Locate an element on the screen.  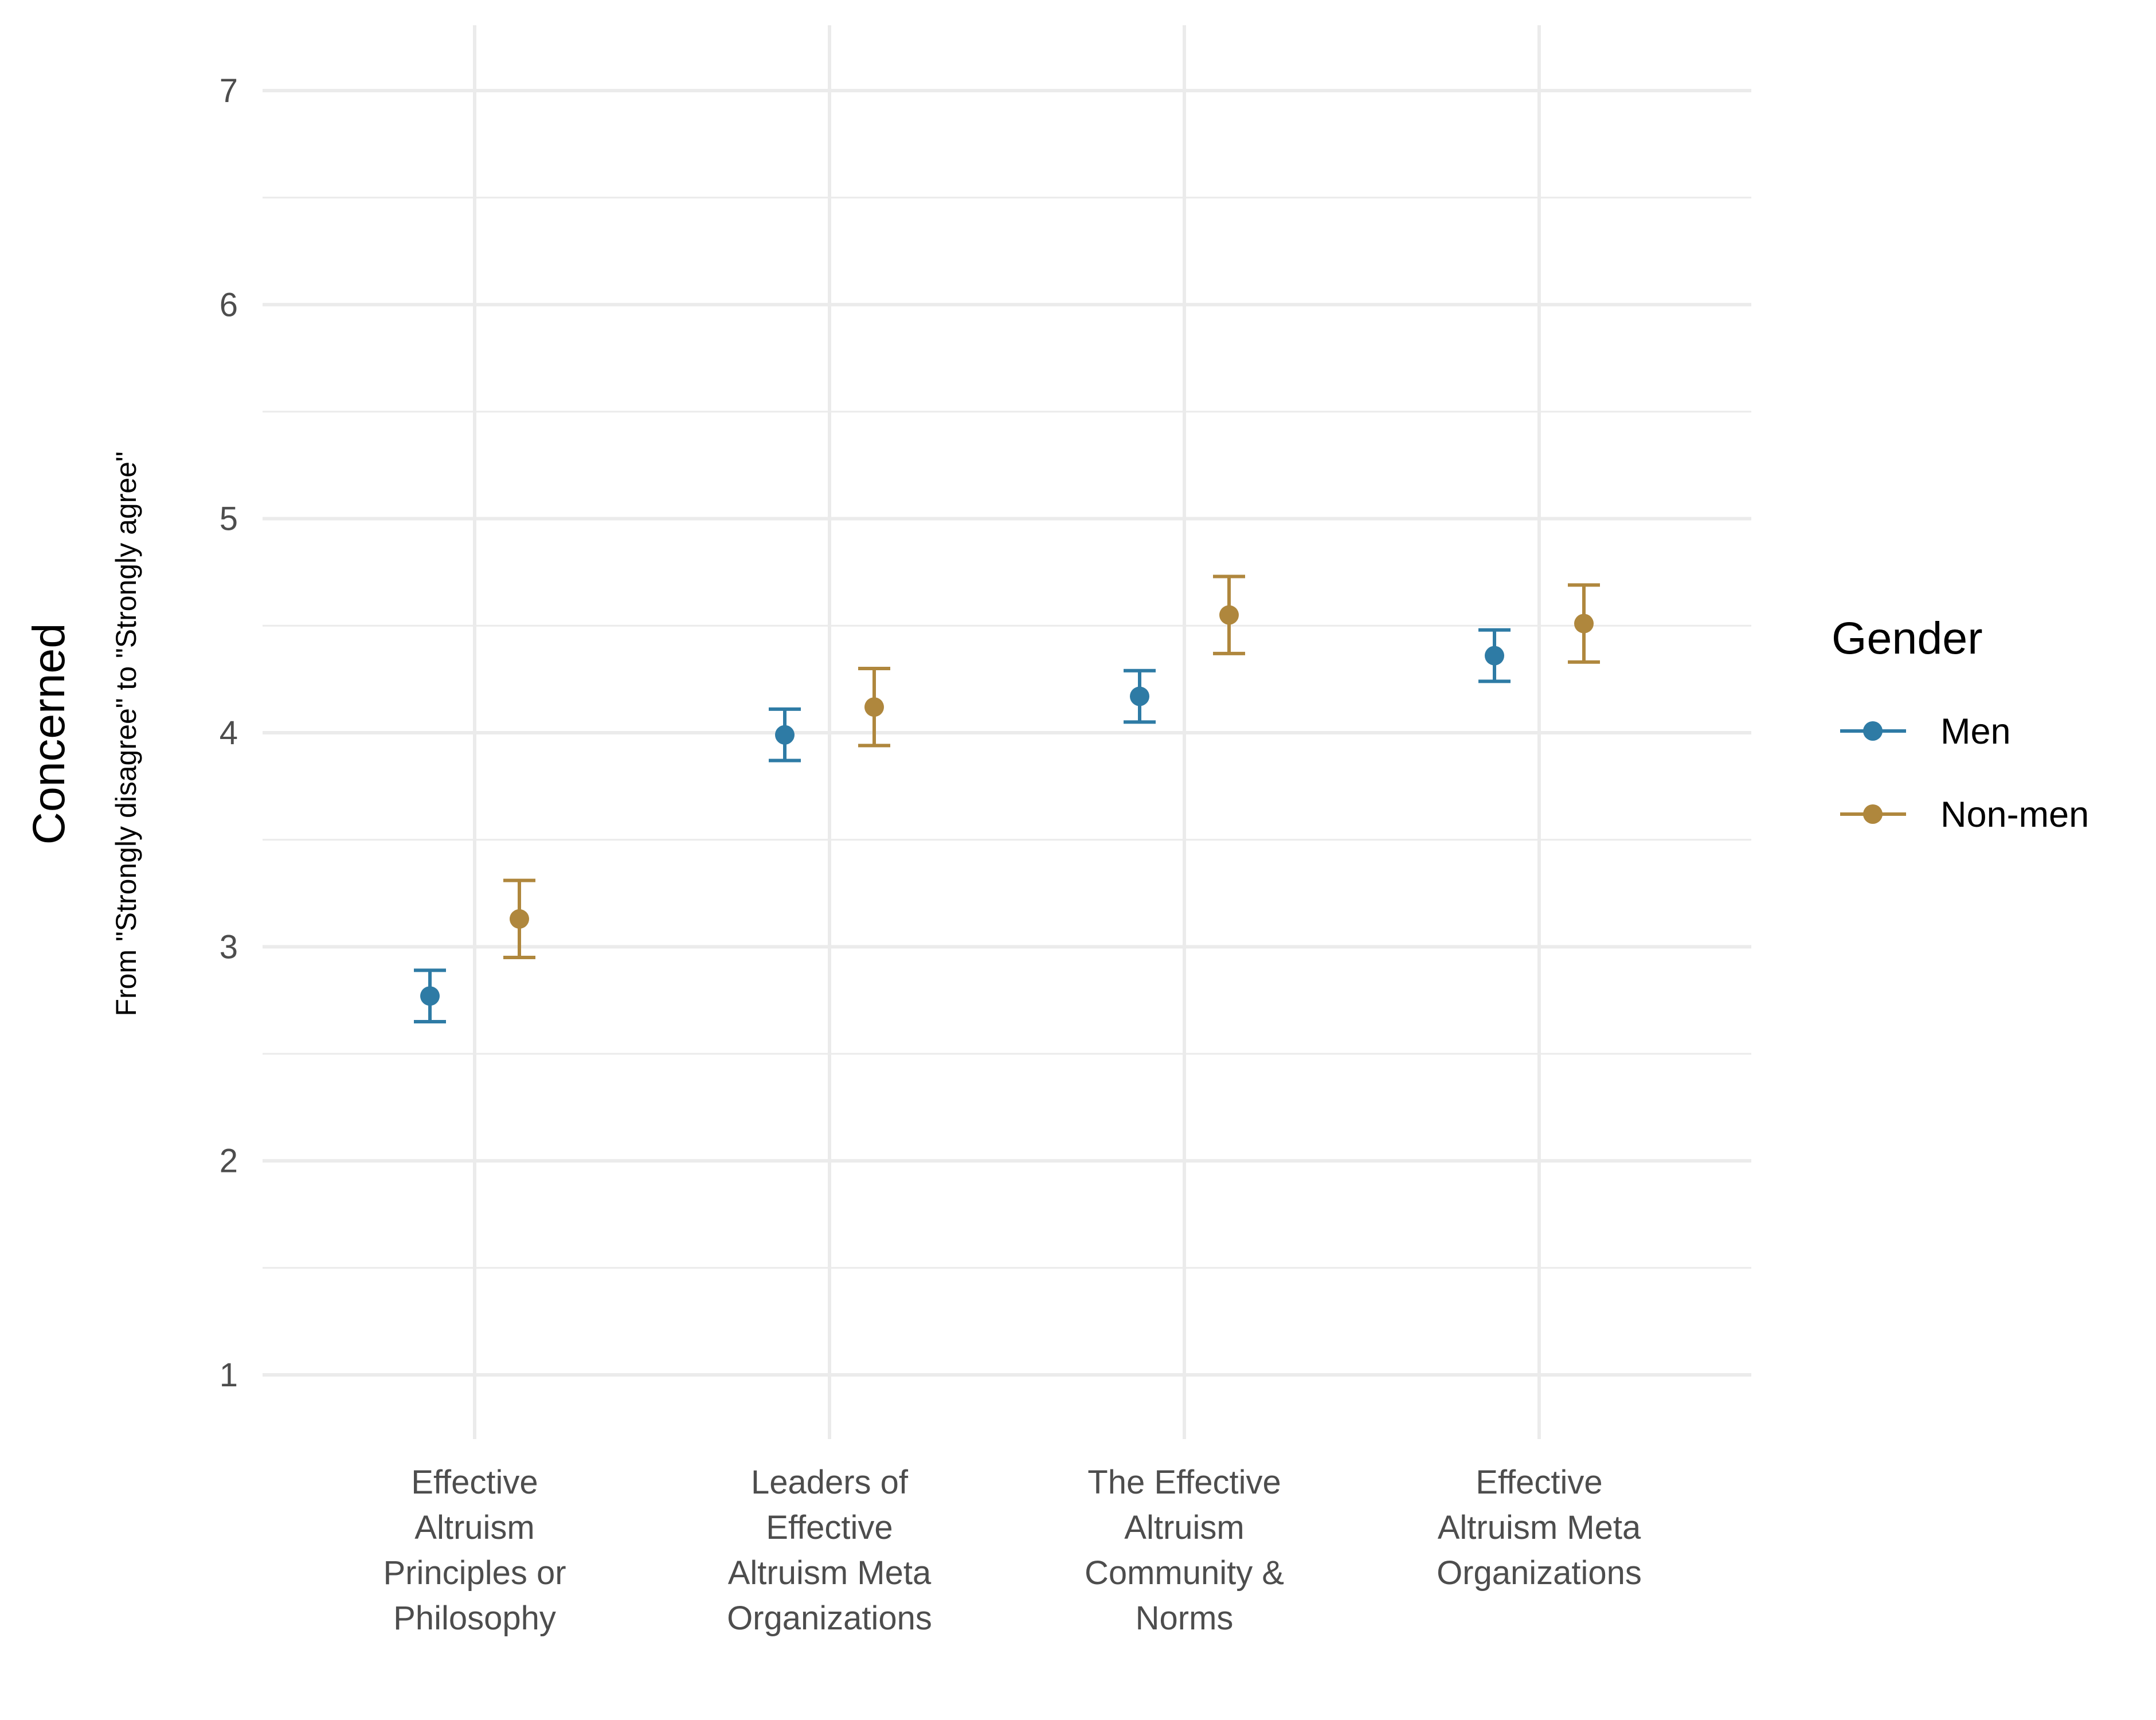
legend-label: Men is located at coordinates (1976, 732).